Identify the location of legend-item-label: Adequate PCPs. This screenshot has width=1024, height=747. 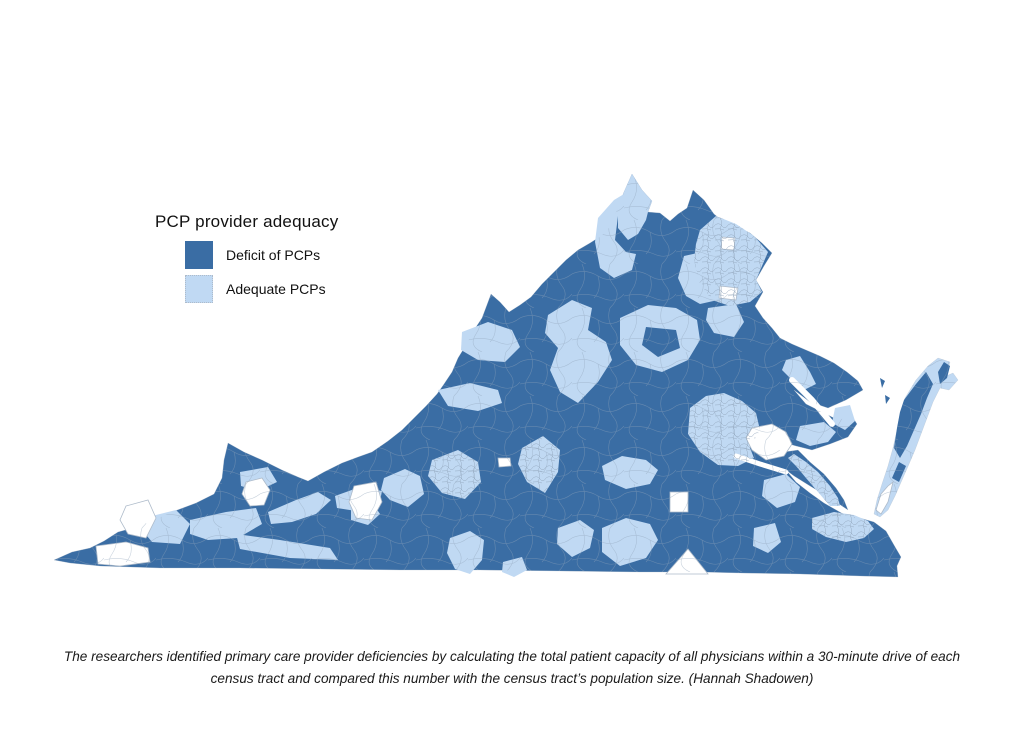
(276, 289).